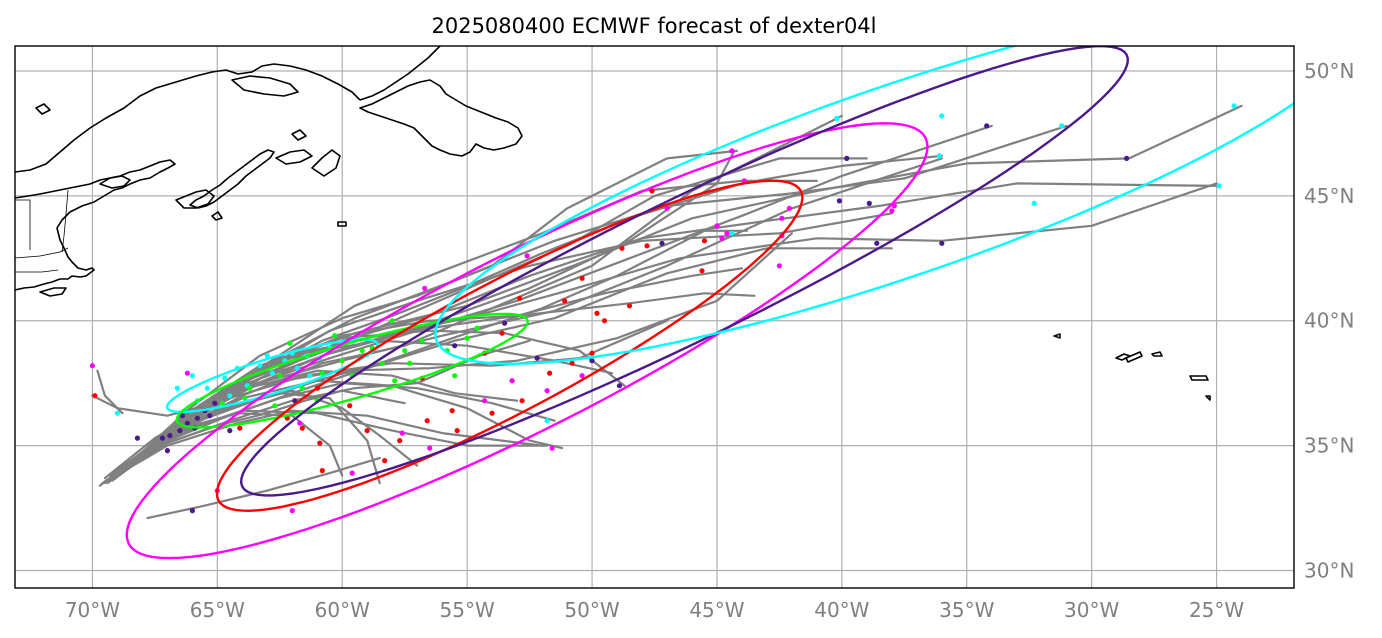 This screenshot has width=1382, height=638. I want to click on map-title: 2025080400 ECMWF forecast of dexter04l, so click(653, 26).